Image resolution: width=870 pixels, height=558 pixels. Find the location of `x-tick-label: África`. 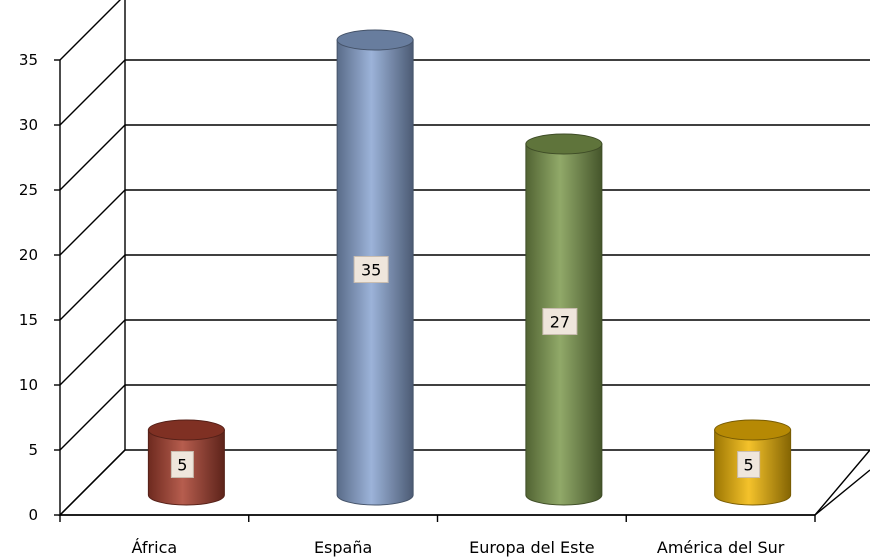

x-tick-label: África is located at coordinates (155, 547).